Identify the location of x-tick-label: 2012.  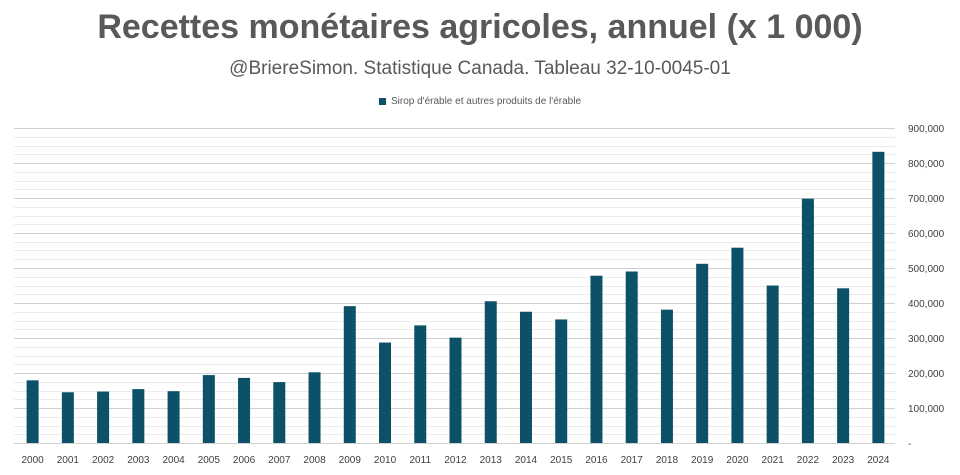
(455, 460).